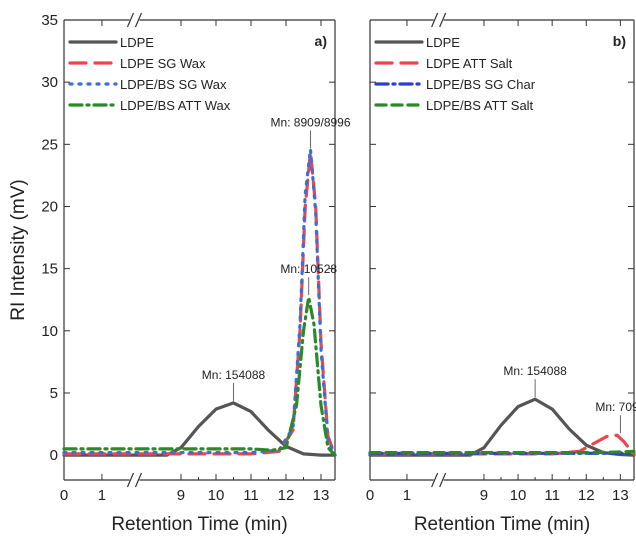 The image size is (636, 545). What do you see at coordinates (49, 82) in the screenshot?
I see `y-tick-label: 30` at bounding box center [49, 82].